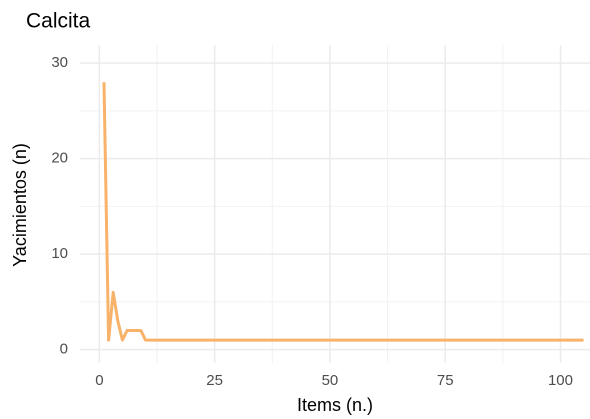 This screenshot has width=590, height=419. I want to click on x-tick-label: 50, so click(330, 380).